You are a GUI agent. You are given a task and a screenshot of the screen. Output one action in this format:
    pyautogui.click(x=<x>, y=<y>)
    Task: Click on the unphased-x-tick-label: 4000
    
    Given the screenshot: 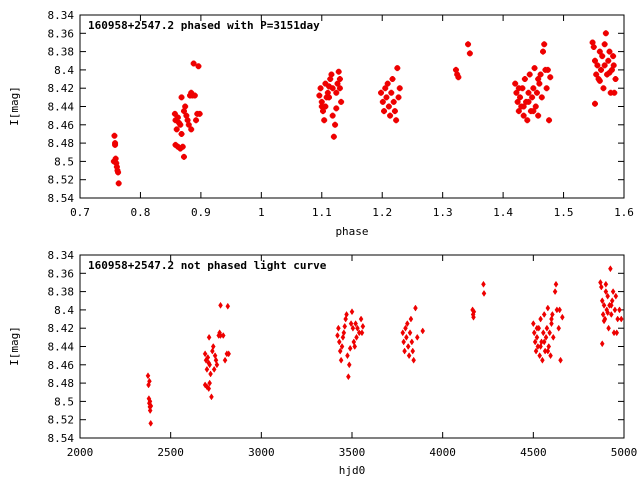 What is the action you would take?
    pyautogui.click(x=442, y=452)
    